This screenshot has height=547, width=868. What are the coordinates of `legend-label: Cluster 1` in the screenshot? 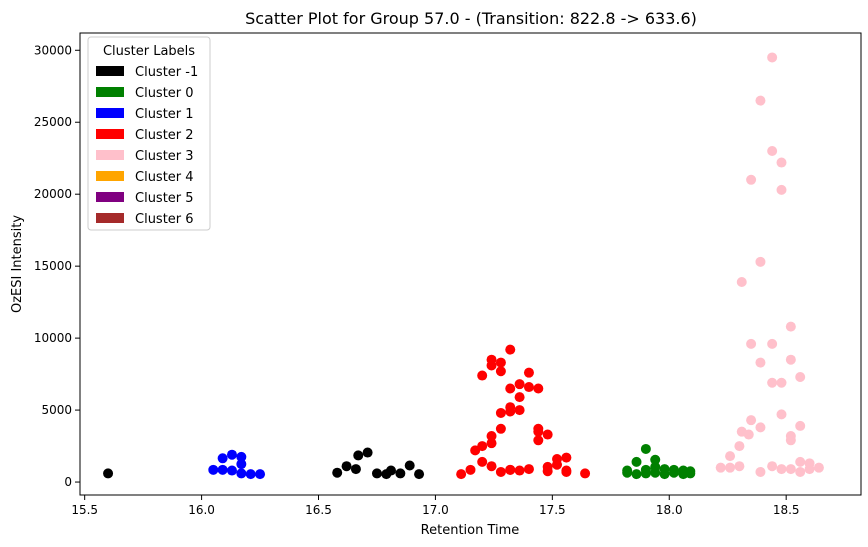 It's located at (164, 114).